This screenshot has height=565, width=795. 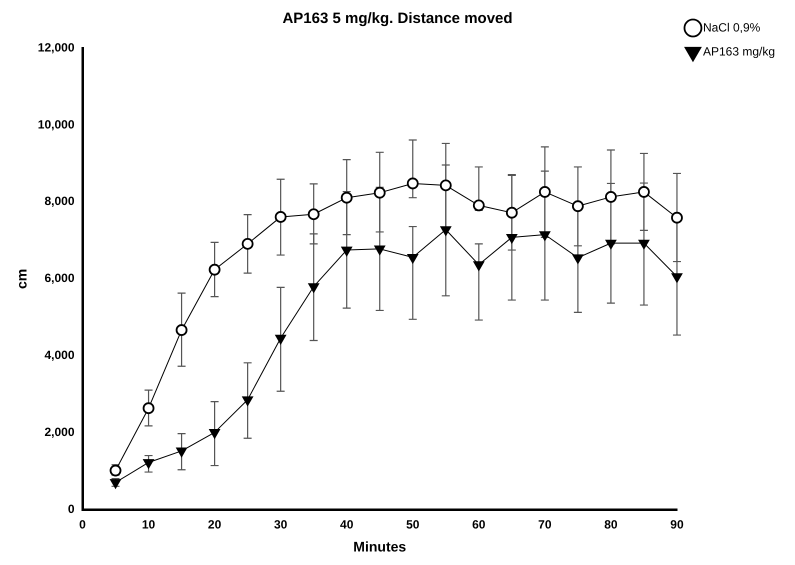 What do you see at coordinates (56, 47) in the screenshot?
I see `y-tick-label: 12,000` at bounding box center [56, 47].